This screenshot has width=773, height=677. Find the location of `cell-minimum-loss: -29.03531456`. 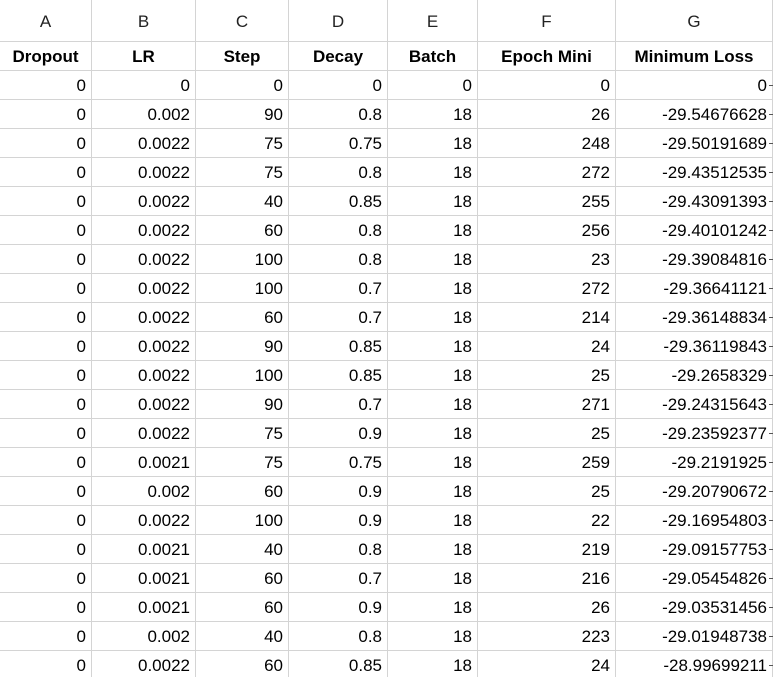

cell-minimum-loss: -29.03531456 is located at coordinates (694, 607).